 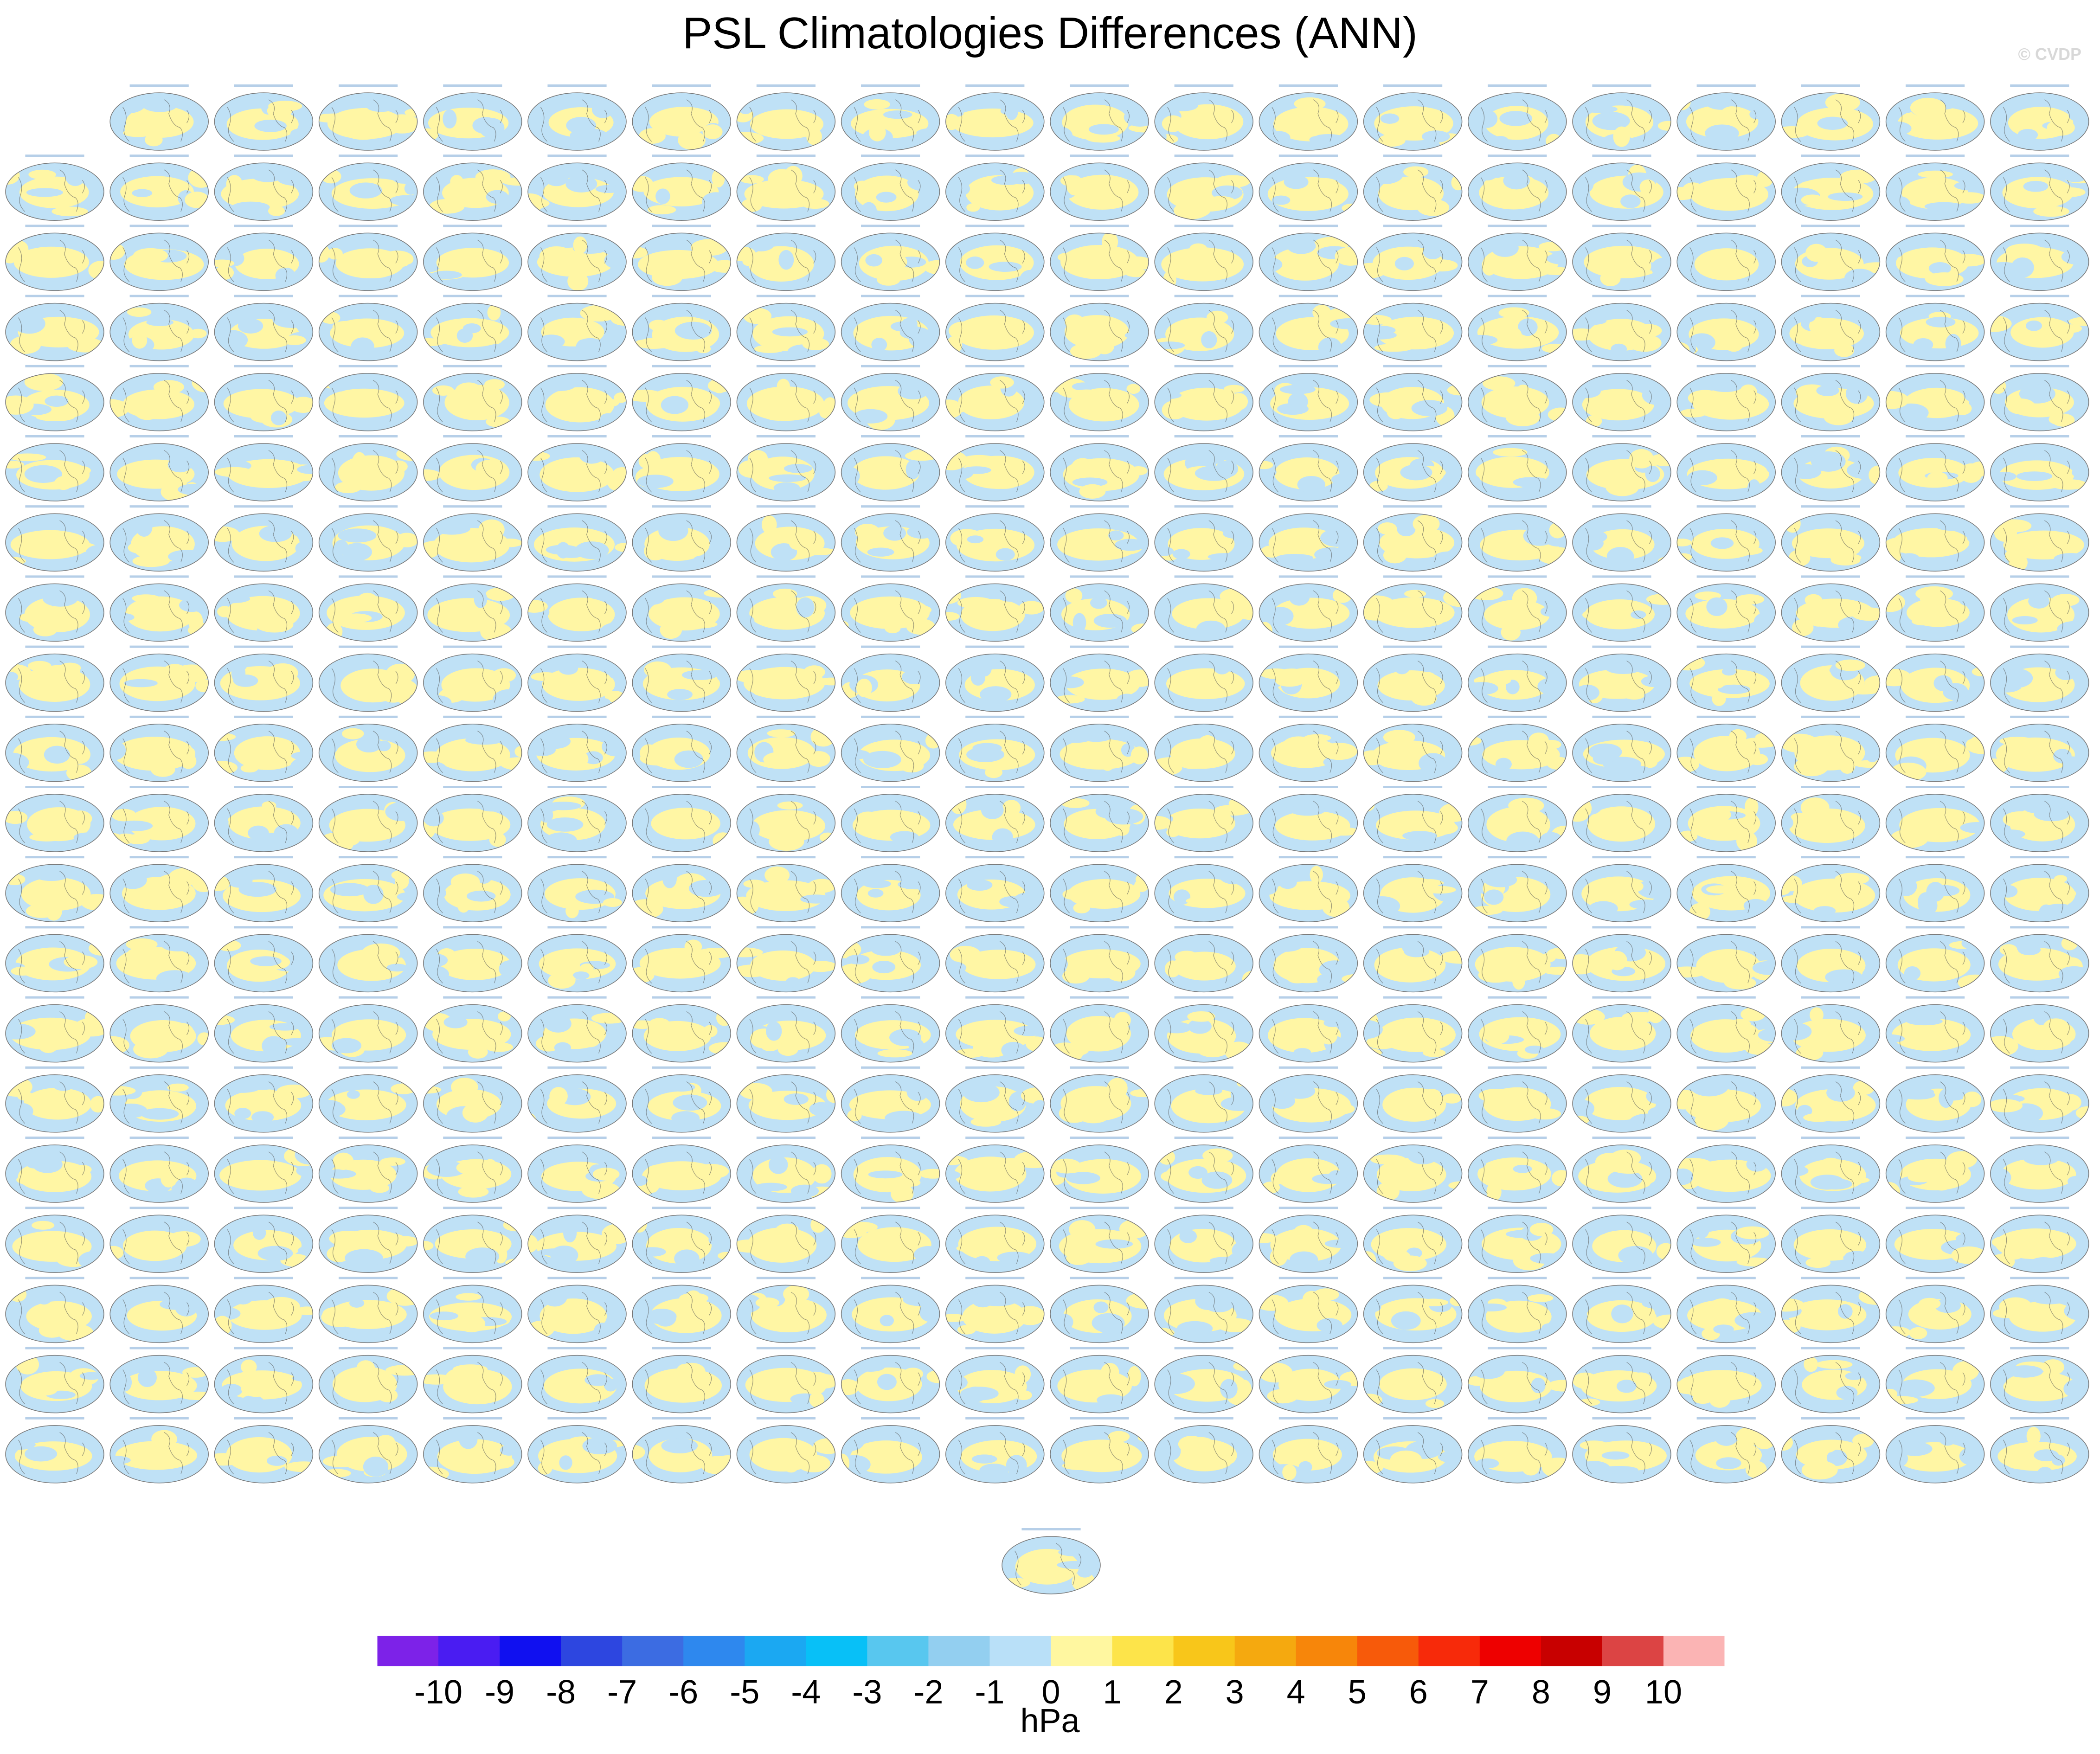 What do you see at coordinates (1050, 1721) in the screenshot?
I see `colorbar-units: hPa` at bounding box center [1050, 1721].